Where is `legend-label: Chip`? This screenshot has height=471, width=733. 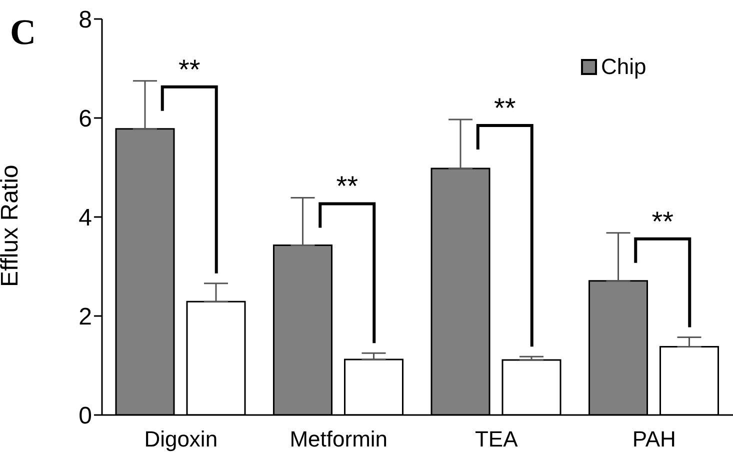 legend-label: Chip is located at coordinates (623, 67).